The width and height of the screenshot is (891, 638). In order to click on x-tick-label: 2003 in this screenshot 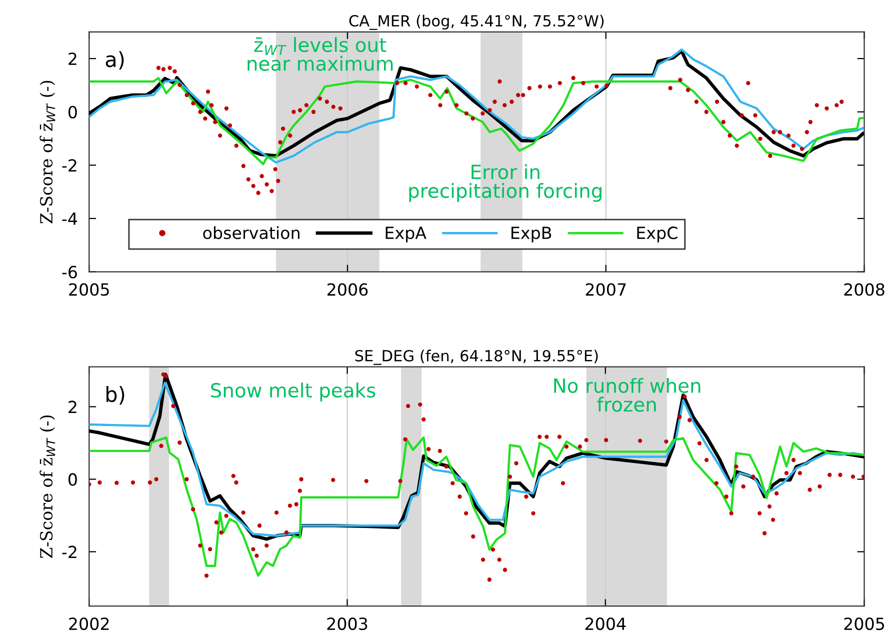, I will do `click(347, 624)`.